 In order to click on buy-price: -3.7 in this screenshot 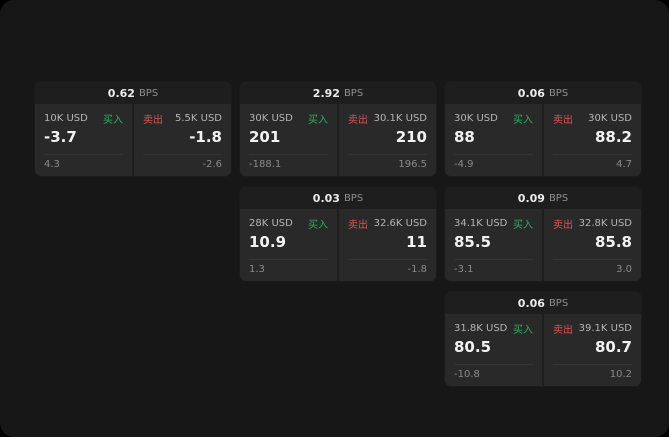, I will do `click(60, 137)`.